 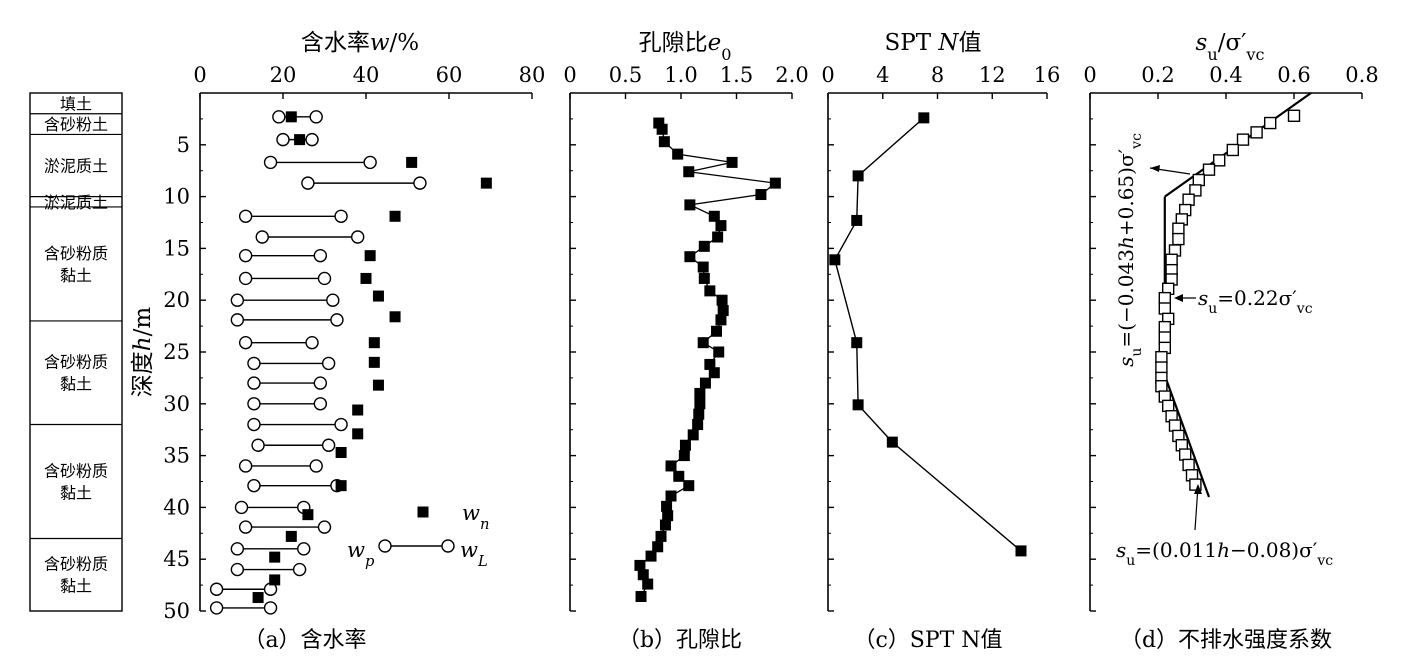 I want to click on legend-wp-marker, so click(x=385, y=546).